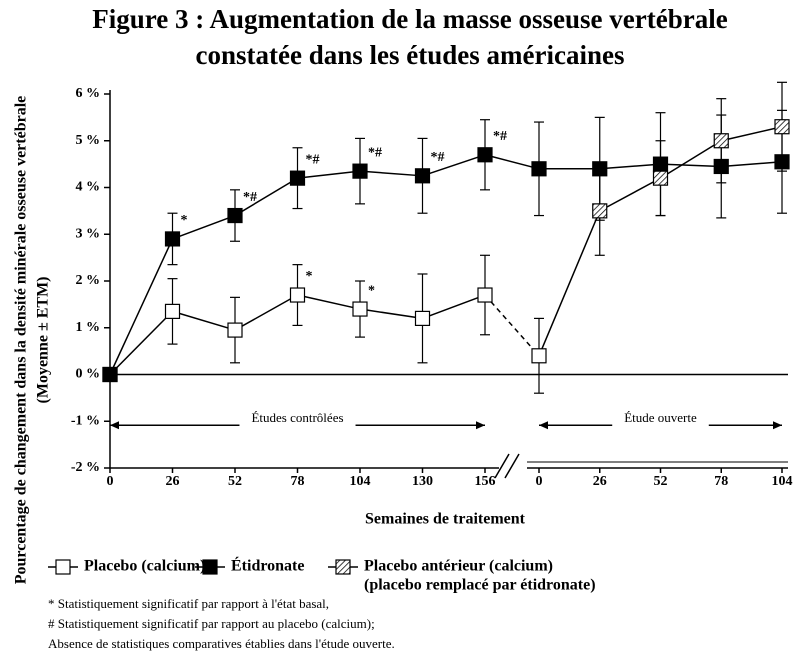  Describe the element at coordinates (88, 374) in the screenshot. I see `y-tick-label: 0 %` at that location.